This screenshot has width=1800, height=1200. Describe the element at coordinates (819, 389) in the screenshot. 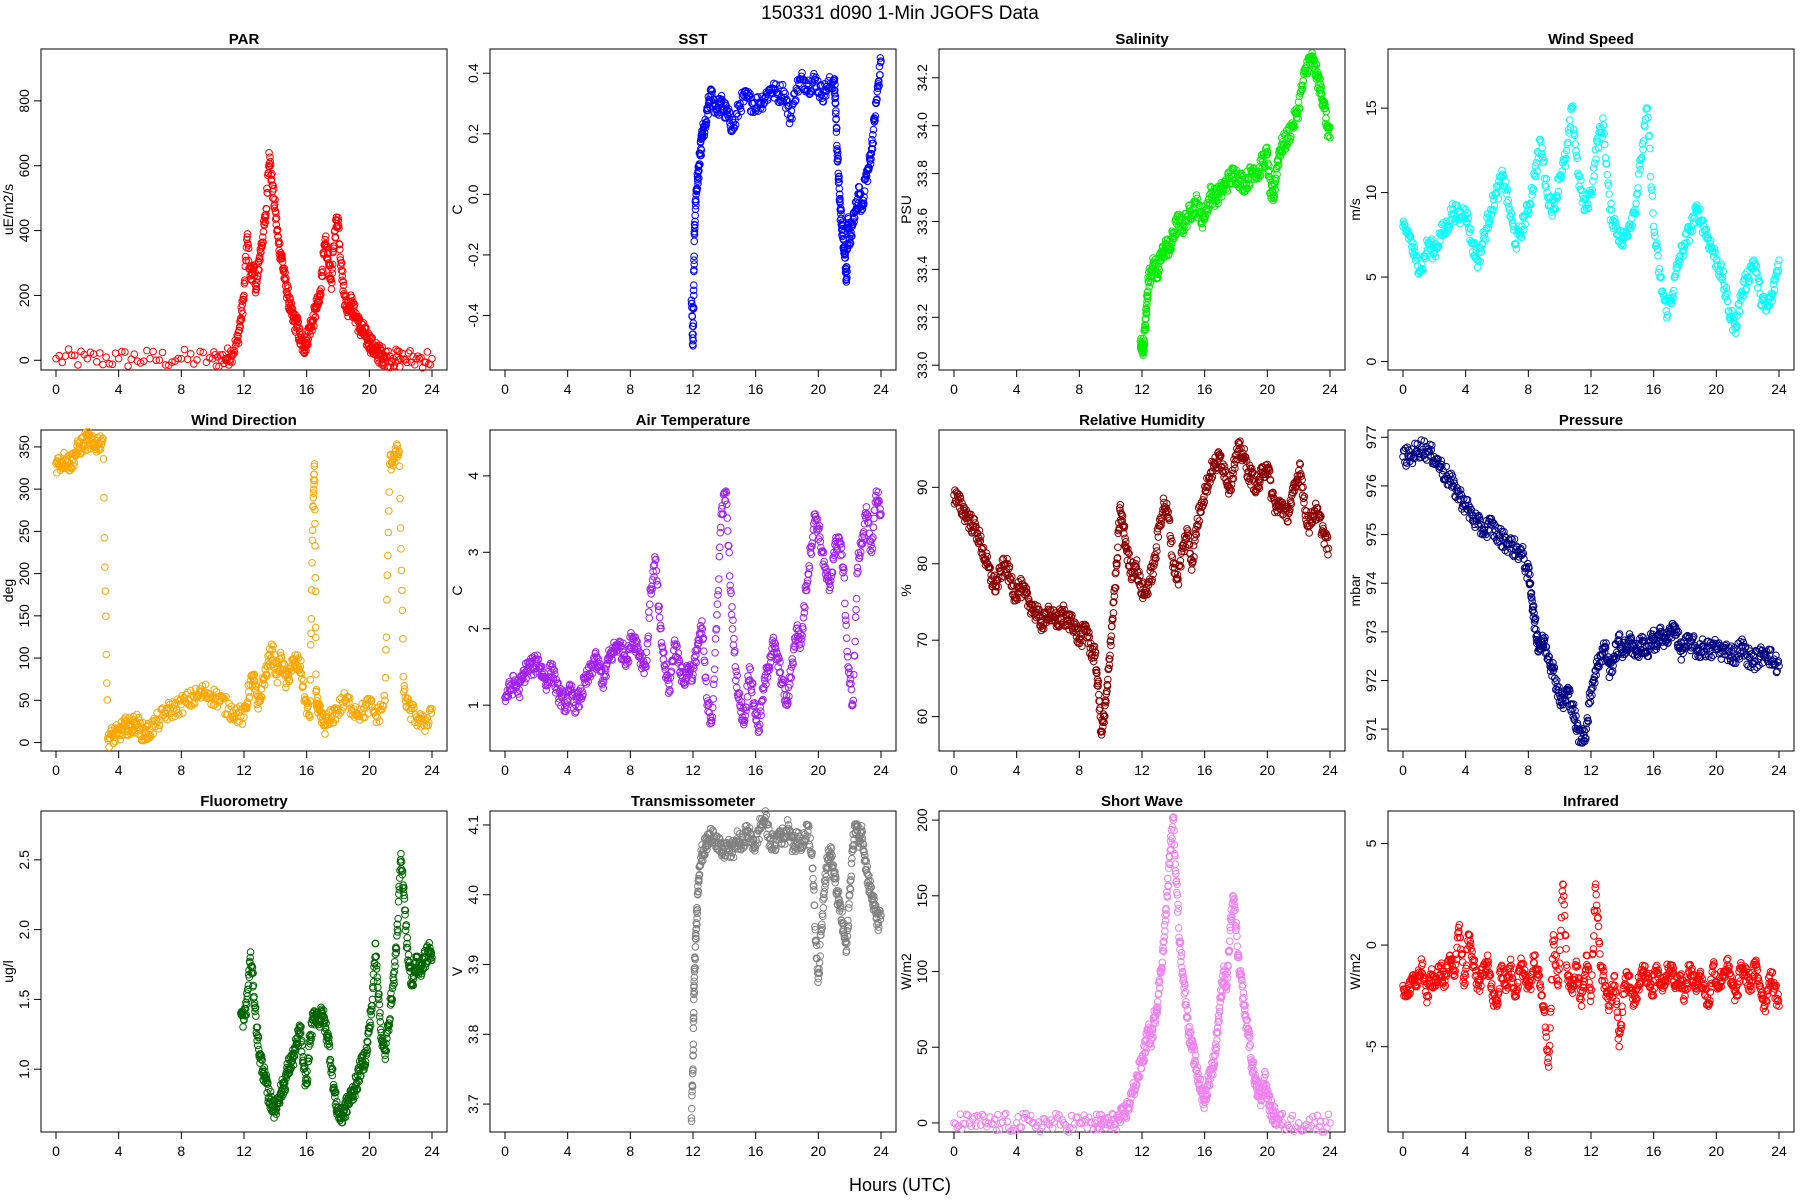

I see `sst-x-tick-label: 20` at that location.